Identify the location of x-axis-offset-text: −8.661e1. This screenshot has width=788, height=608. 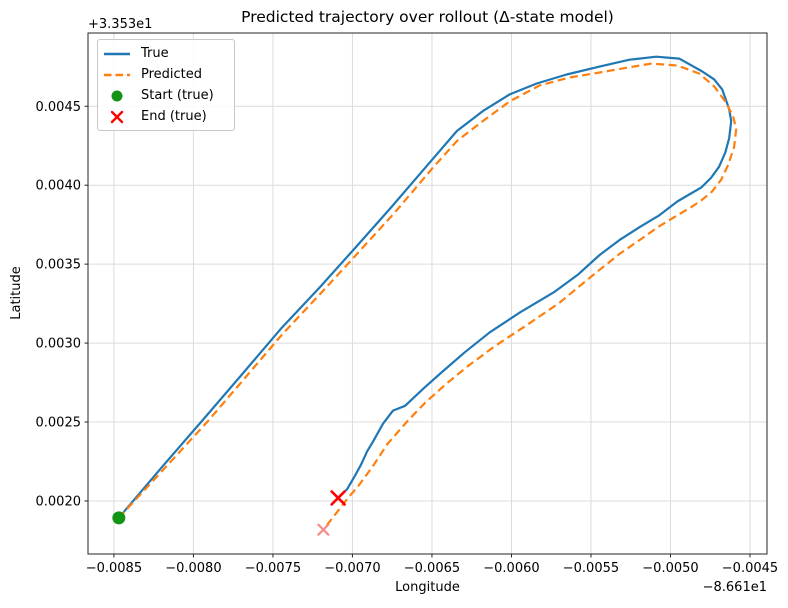
(735, 587).